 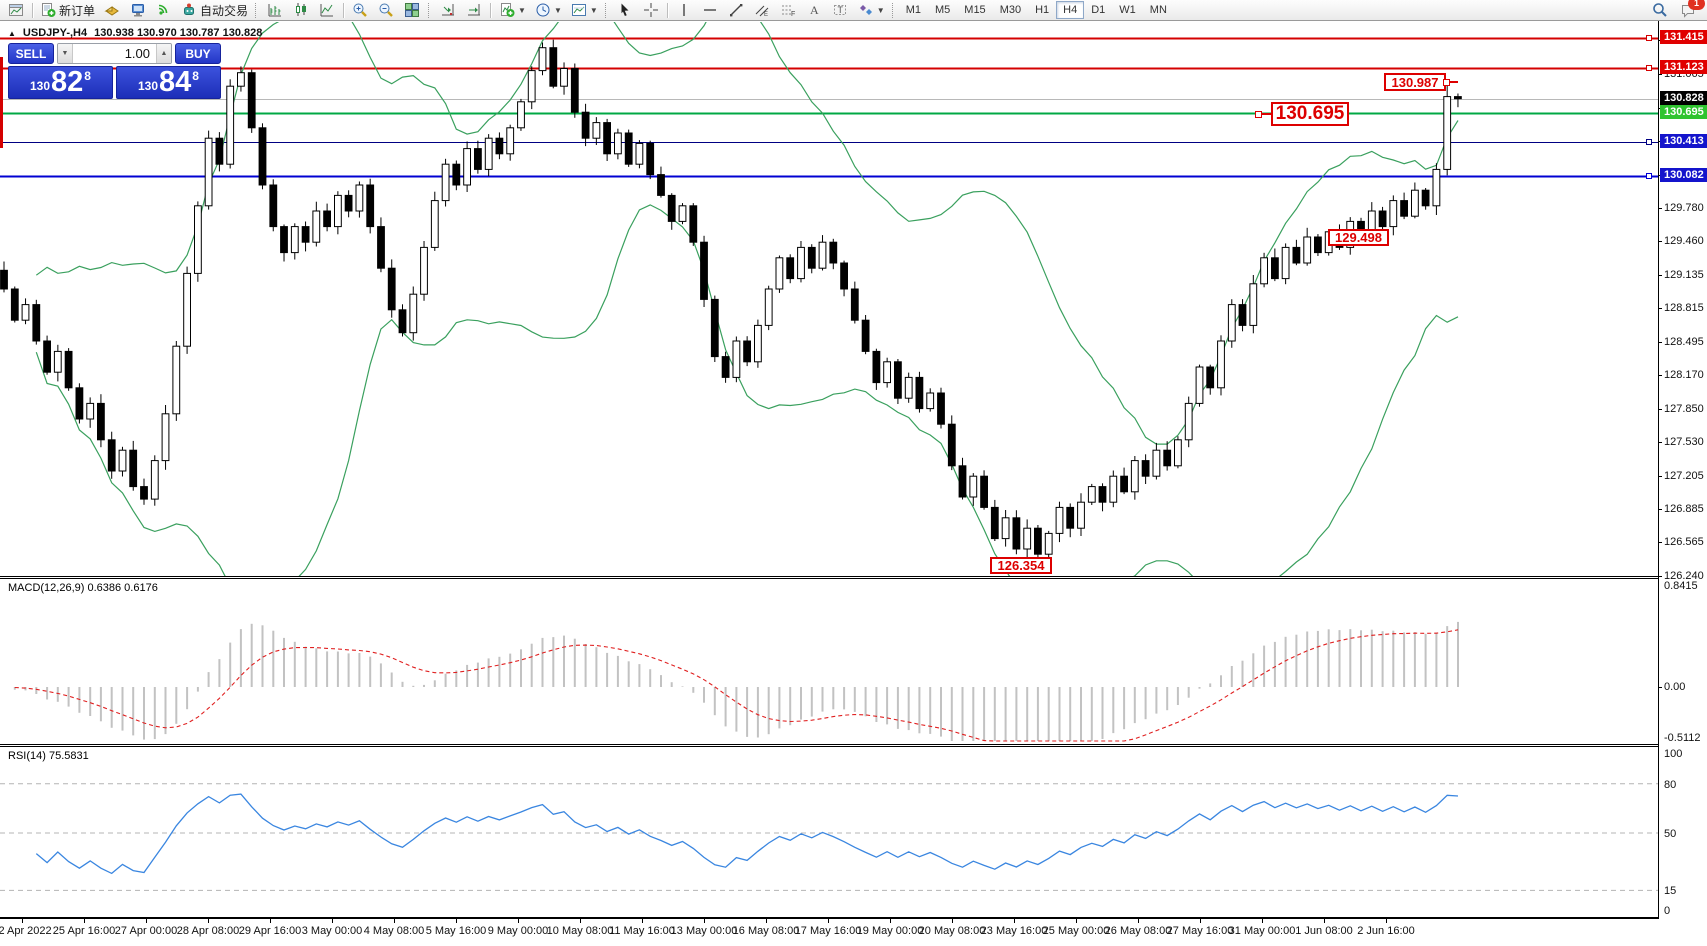 What do you see at coordinates (60, 82) in the screenshot?
I see `sell-price-button: 130 82 8` at bounding box center [60, 82].